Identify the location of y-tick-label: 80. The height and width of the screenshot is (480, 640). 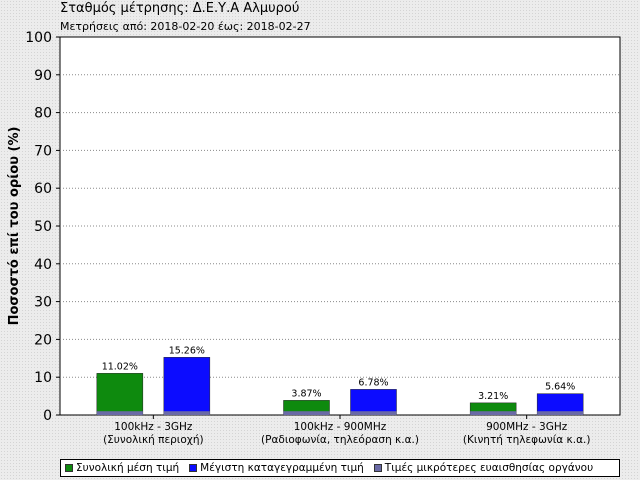
(43, 114).